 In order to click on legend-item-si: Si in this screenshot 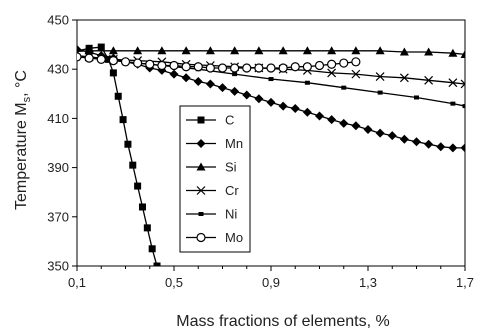, I will do `click(211, 167)`.